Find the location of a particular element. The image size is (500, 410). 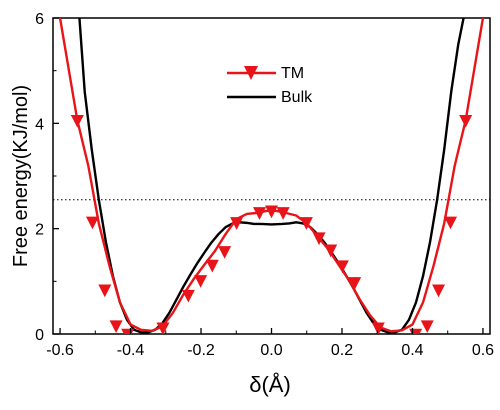

x-tick-label: 0.2 is located at coordinates (342, 350).